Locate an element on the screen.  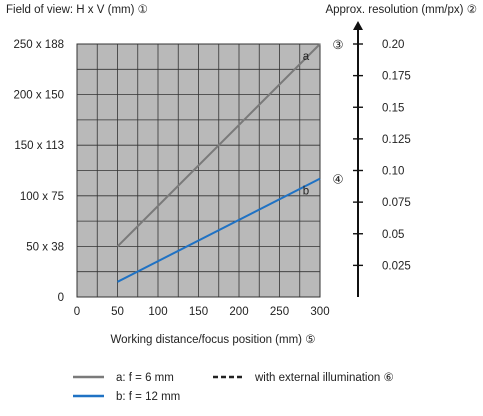
right-tick-label: 0.125 is located at coordinates (396, 140).